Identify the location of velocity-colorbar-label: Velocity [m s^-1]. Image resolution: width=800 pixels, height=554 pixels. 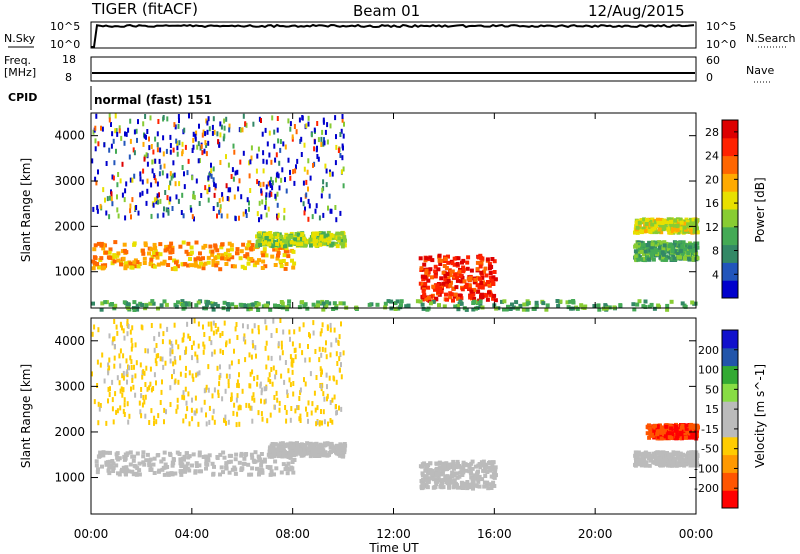
(760, 416).